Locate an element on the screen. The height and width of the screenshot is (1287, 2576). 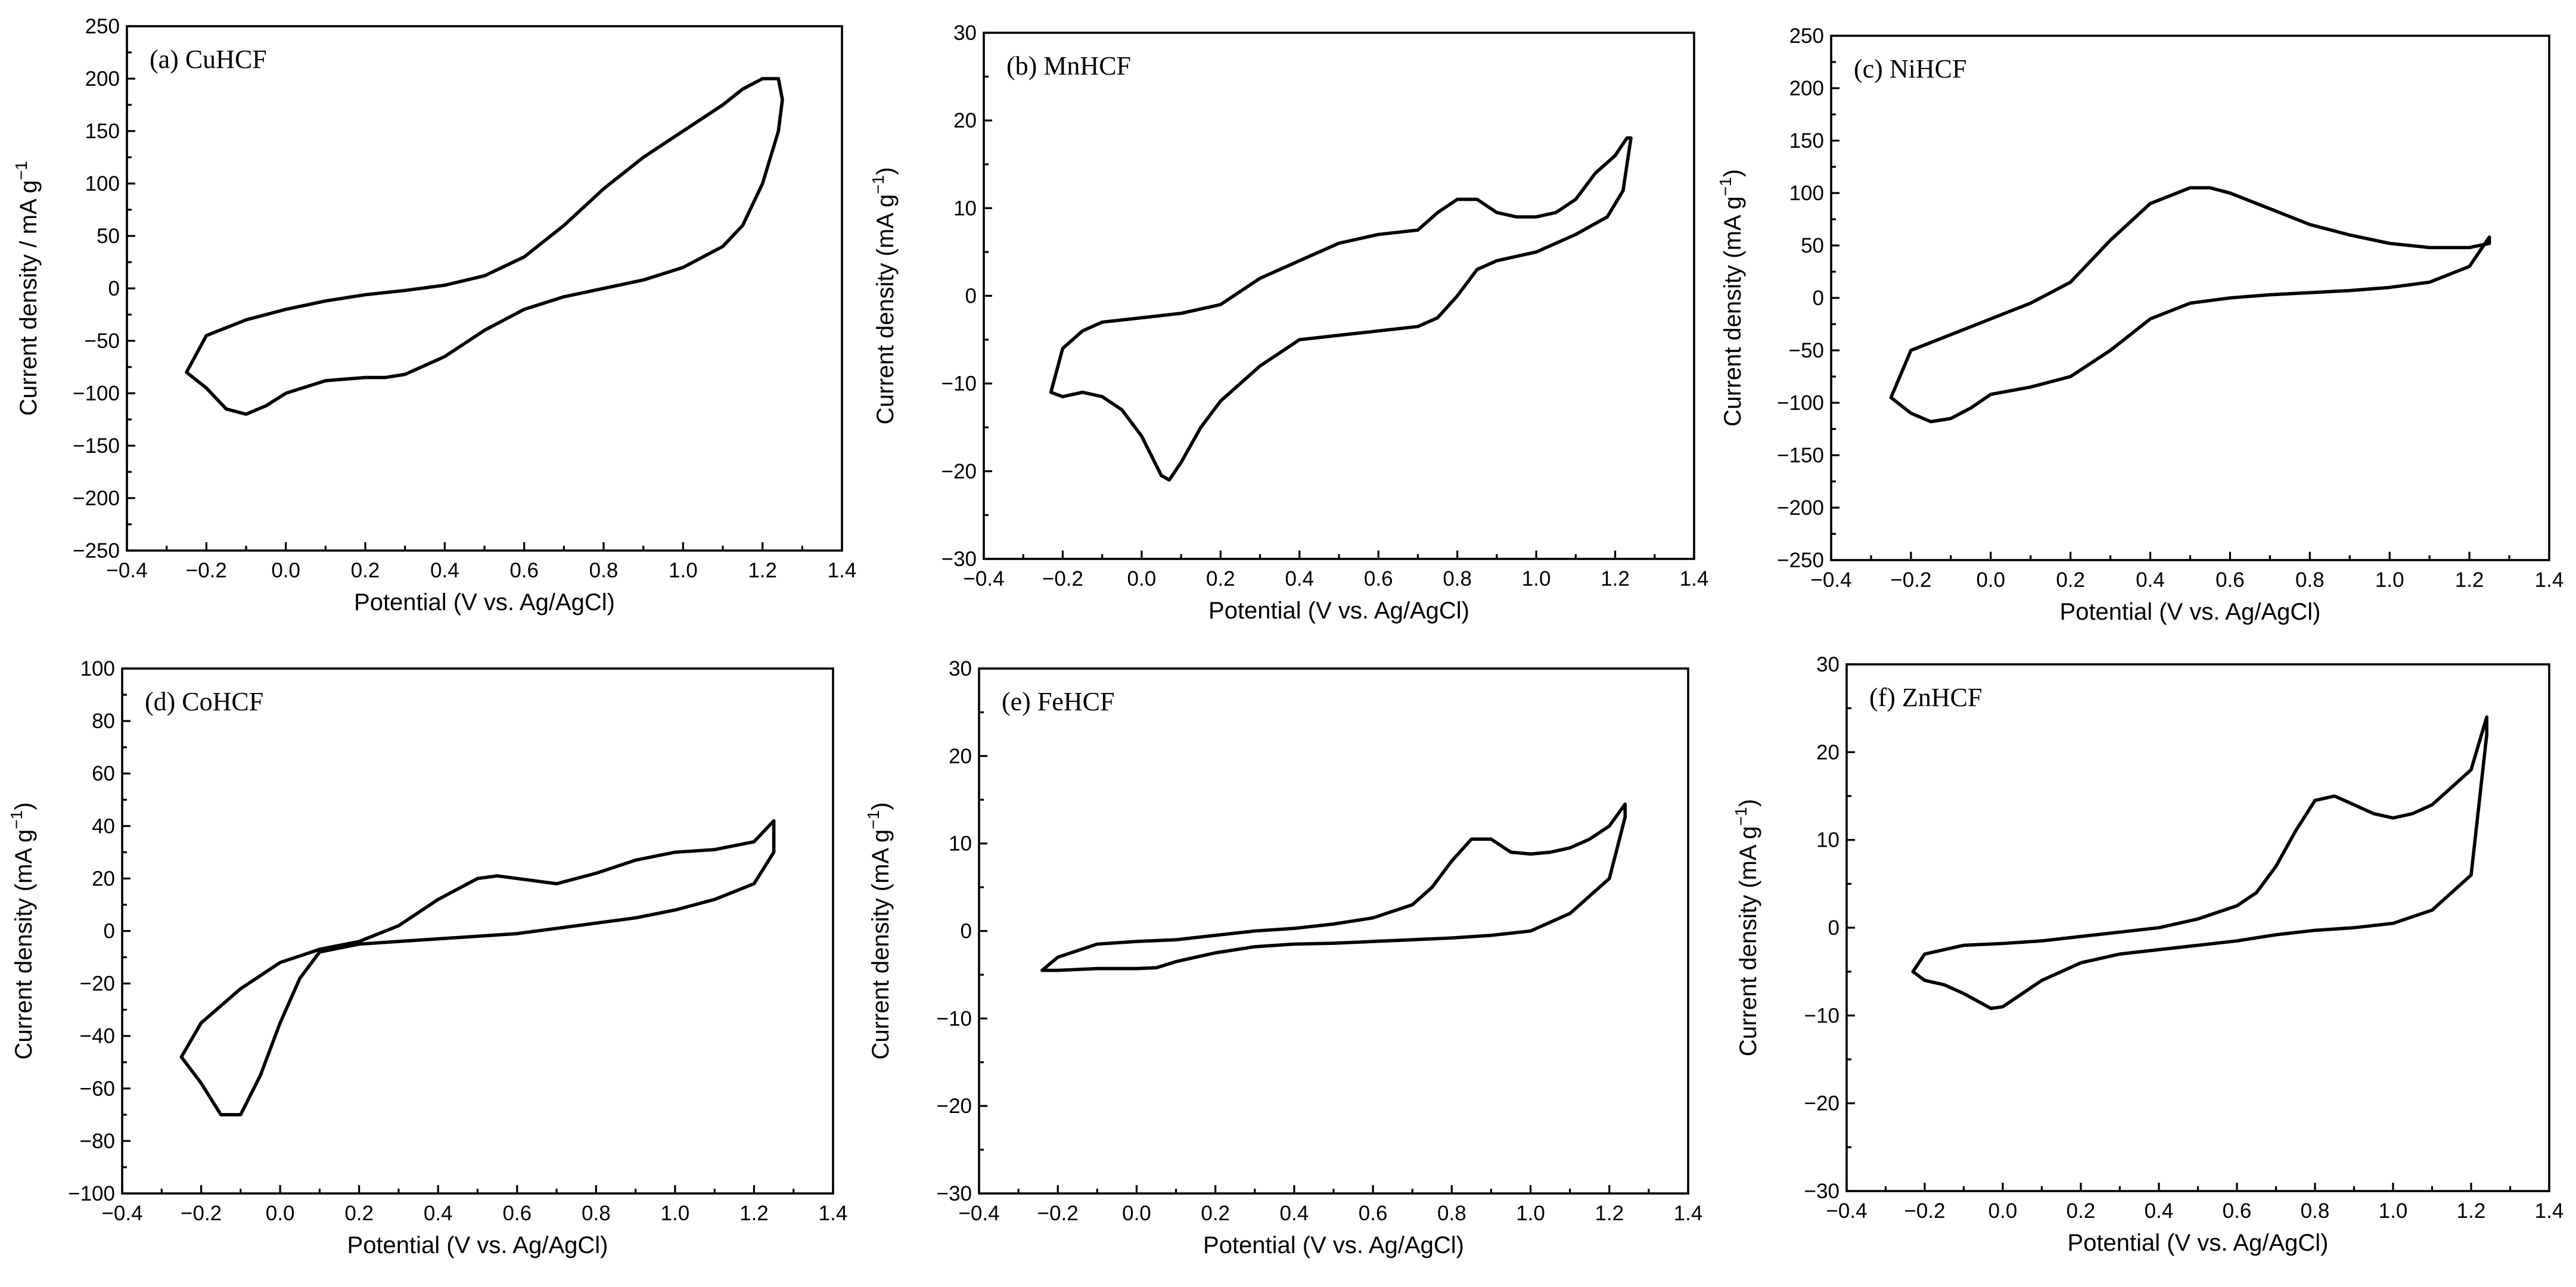
y-tick-label: −20 is located at coordinates (959, 471).